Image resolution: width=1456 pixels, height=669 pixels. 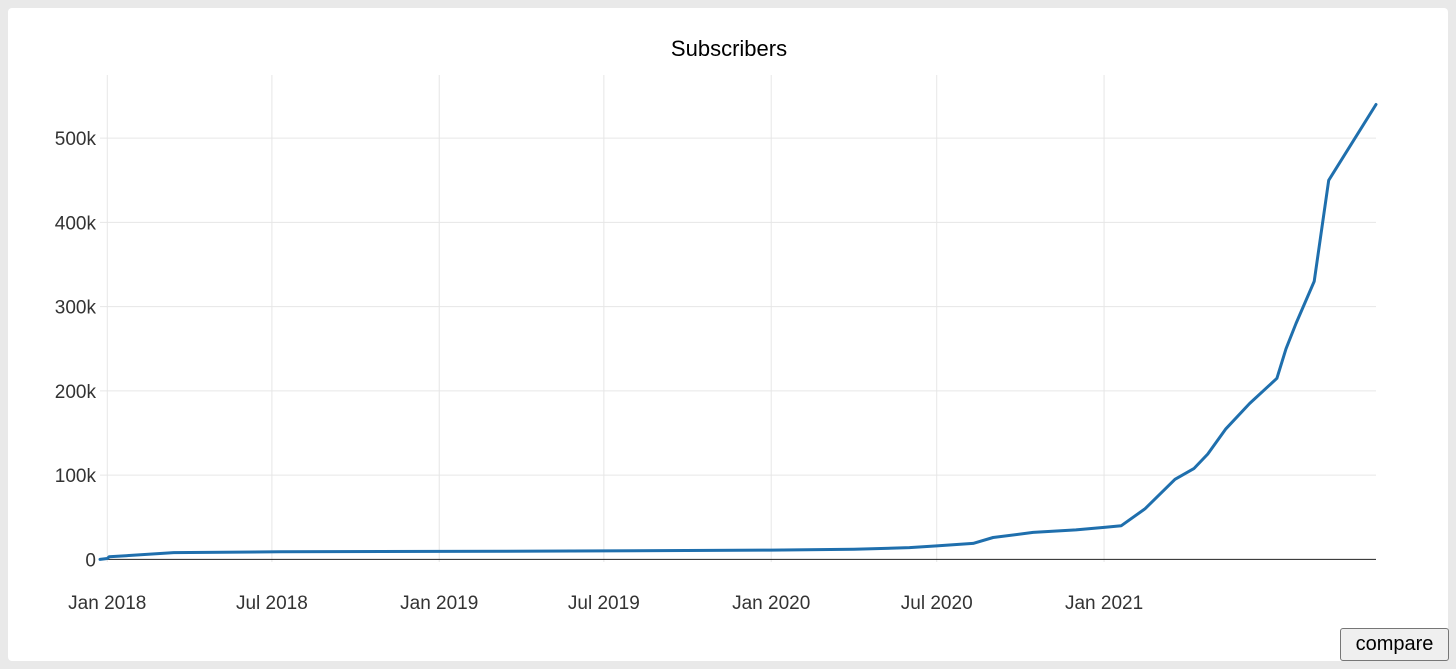 What do you see at coordinates (107, 603) in the screenshot?
I see `x-tick-label: Jan 2018` at bounding box center [107, 603].